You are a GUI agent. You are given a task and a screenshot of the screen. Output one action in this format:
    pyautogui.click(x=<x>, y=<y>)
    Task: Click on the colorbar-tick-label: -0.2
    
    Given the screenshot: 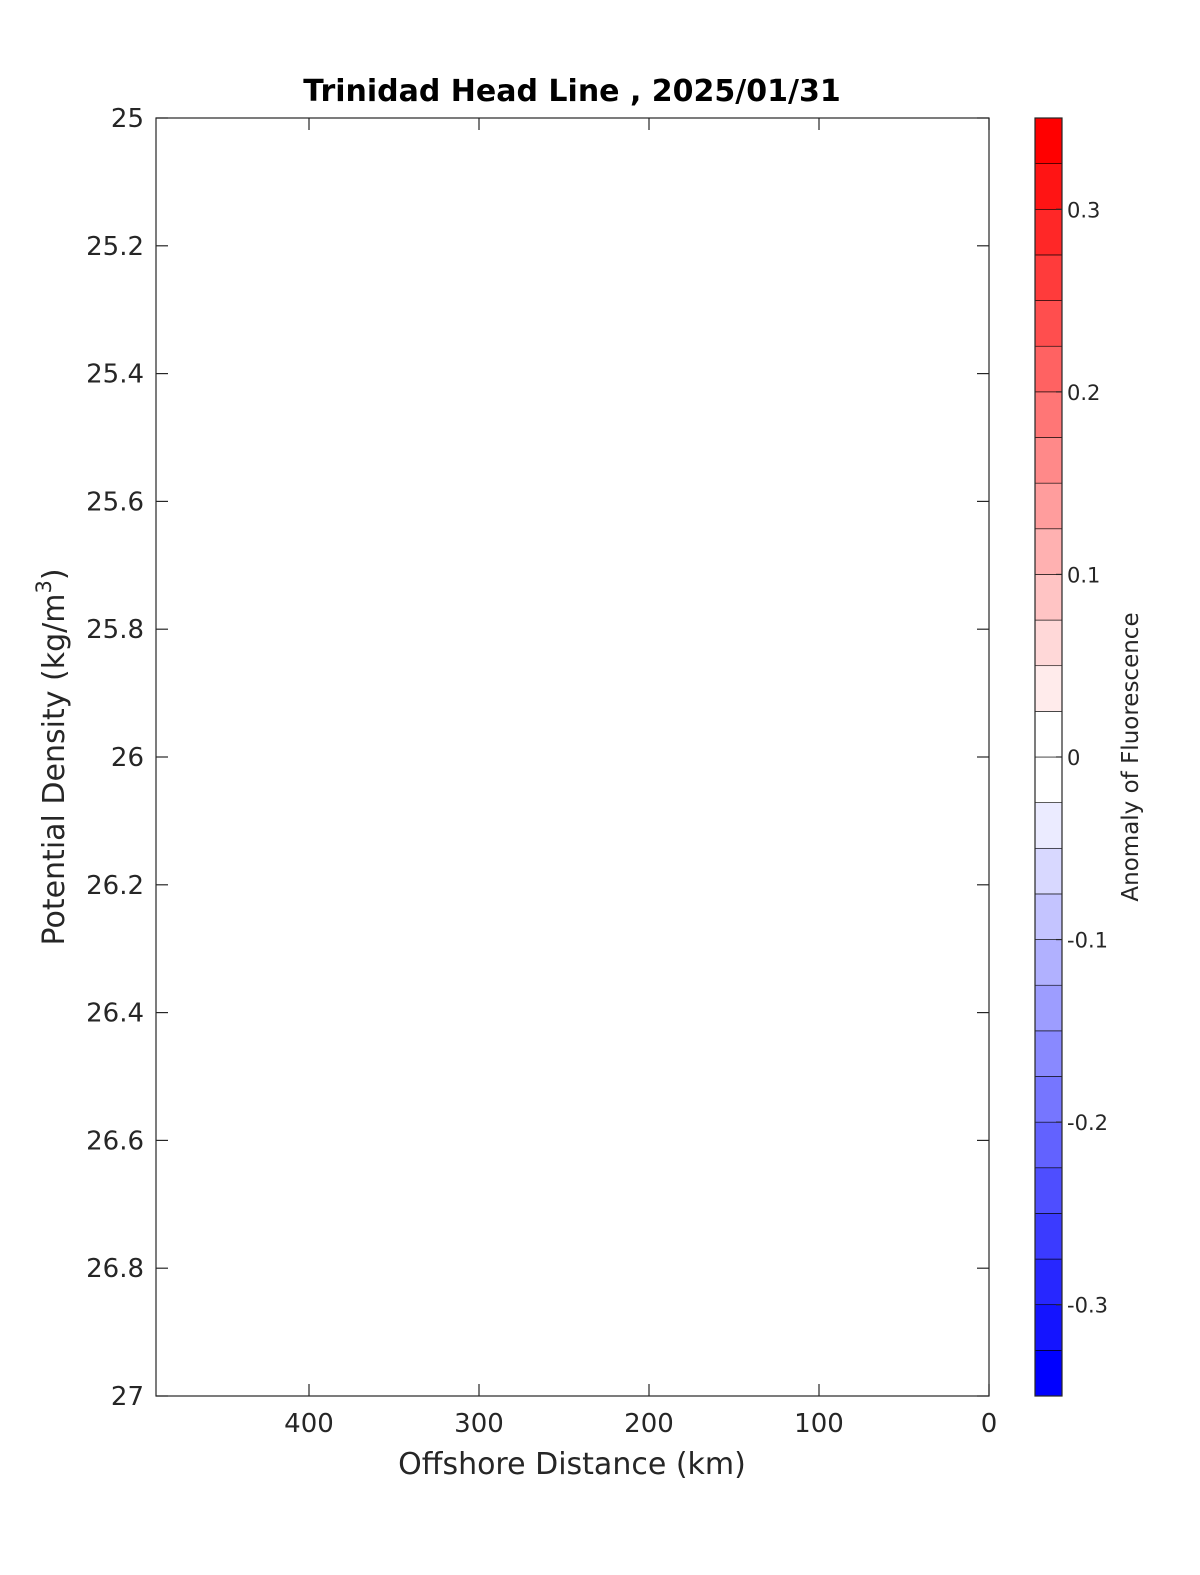 What is the action you would take?
    pyautogui.click(x=1087, y=1123)
    